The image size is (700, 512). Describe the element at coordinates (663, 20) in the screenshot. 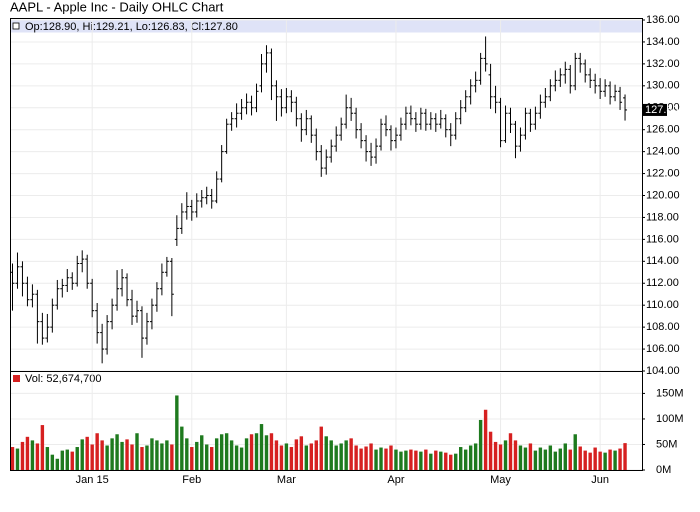

I see `y-tick-label: 136.00` at that location.